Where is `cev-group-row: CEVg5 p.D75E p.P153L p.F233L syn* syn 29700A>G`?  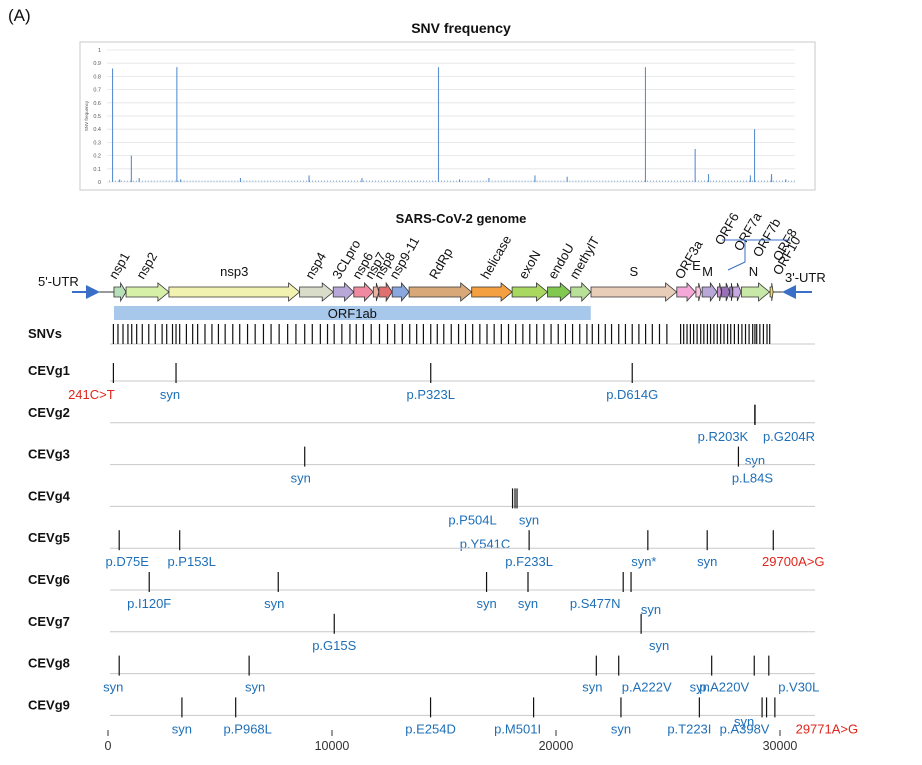
cev-group-row: CEVg5 p.D75E p.P153L p.F233L syn* syn 29700A>G is located at coordinates (426, 549).